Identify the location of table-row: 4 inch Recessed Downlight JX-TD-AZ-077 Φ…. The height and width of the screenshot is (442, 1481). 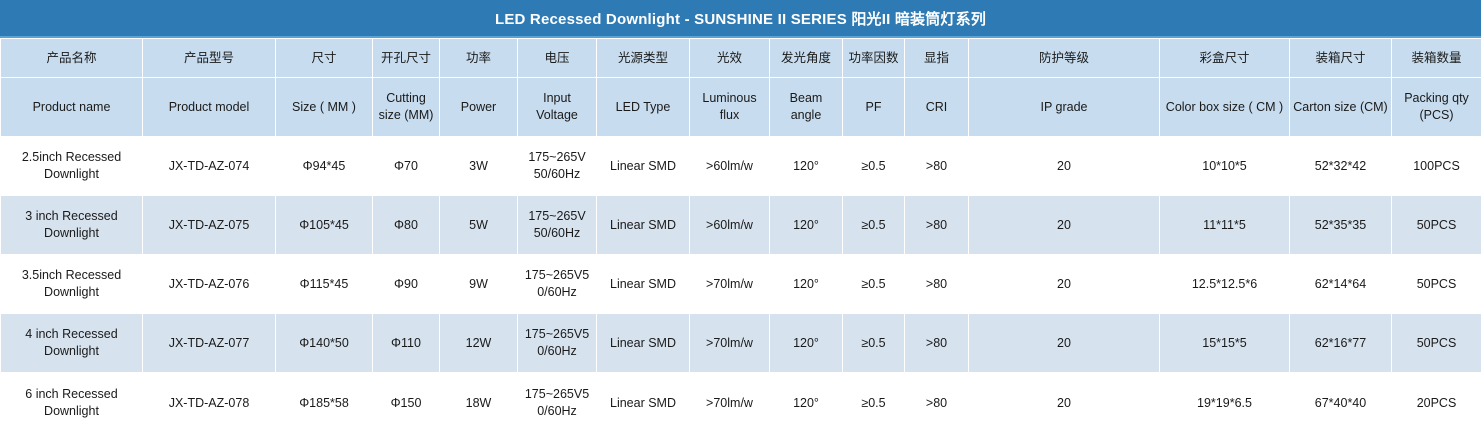
(740, 343).